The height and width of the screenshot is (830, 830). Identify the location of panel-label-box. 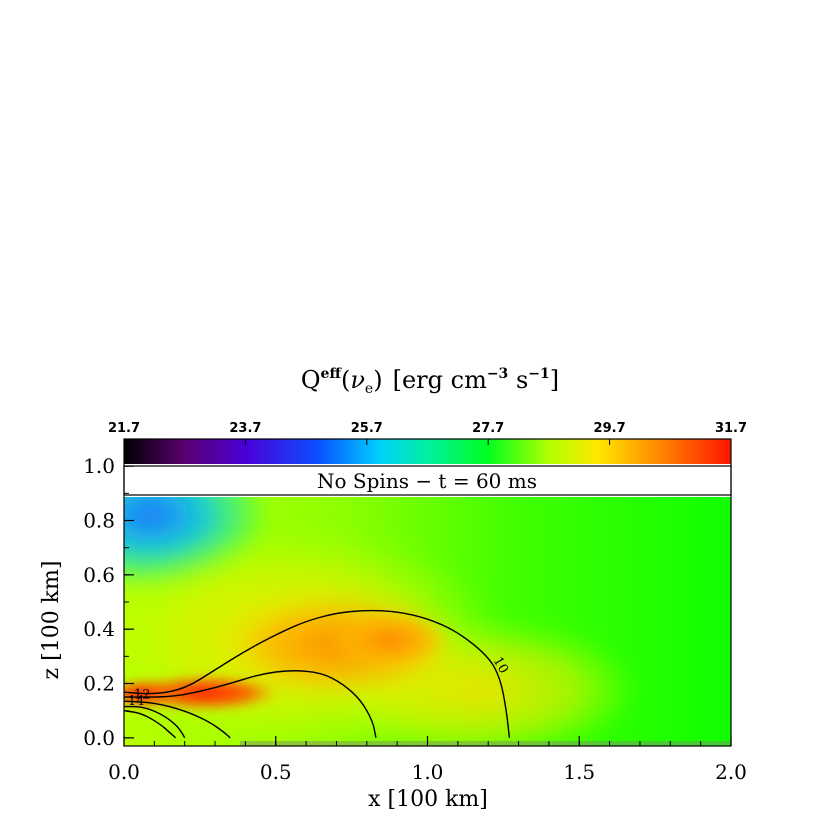
(427, 480).